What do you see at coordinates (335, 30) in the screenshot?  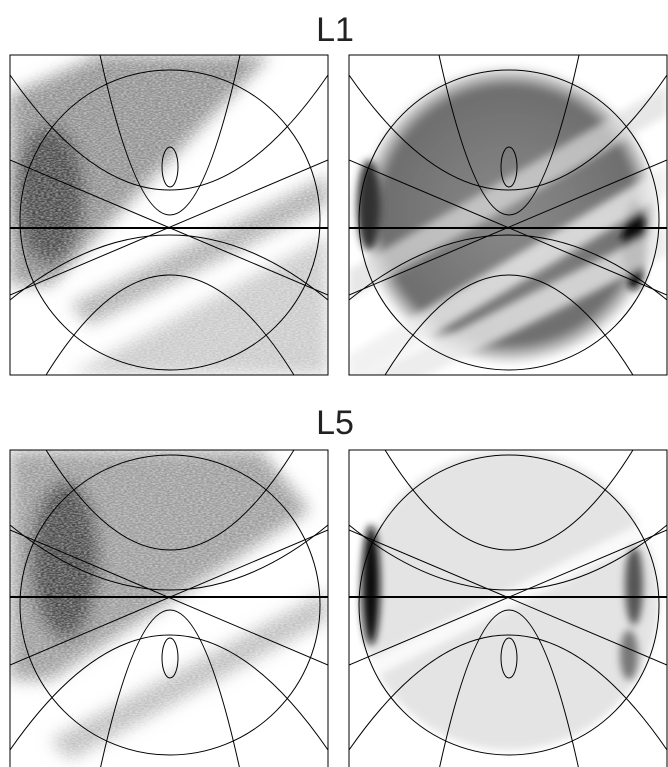 I see `panel-title: L1` at bounding box center [335, 30].